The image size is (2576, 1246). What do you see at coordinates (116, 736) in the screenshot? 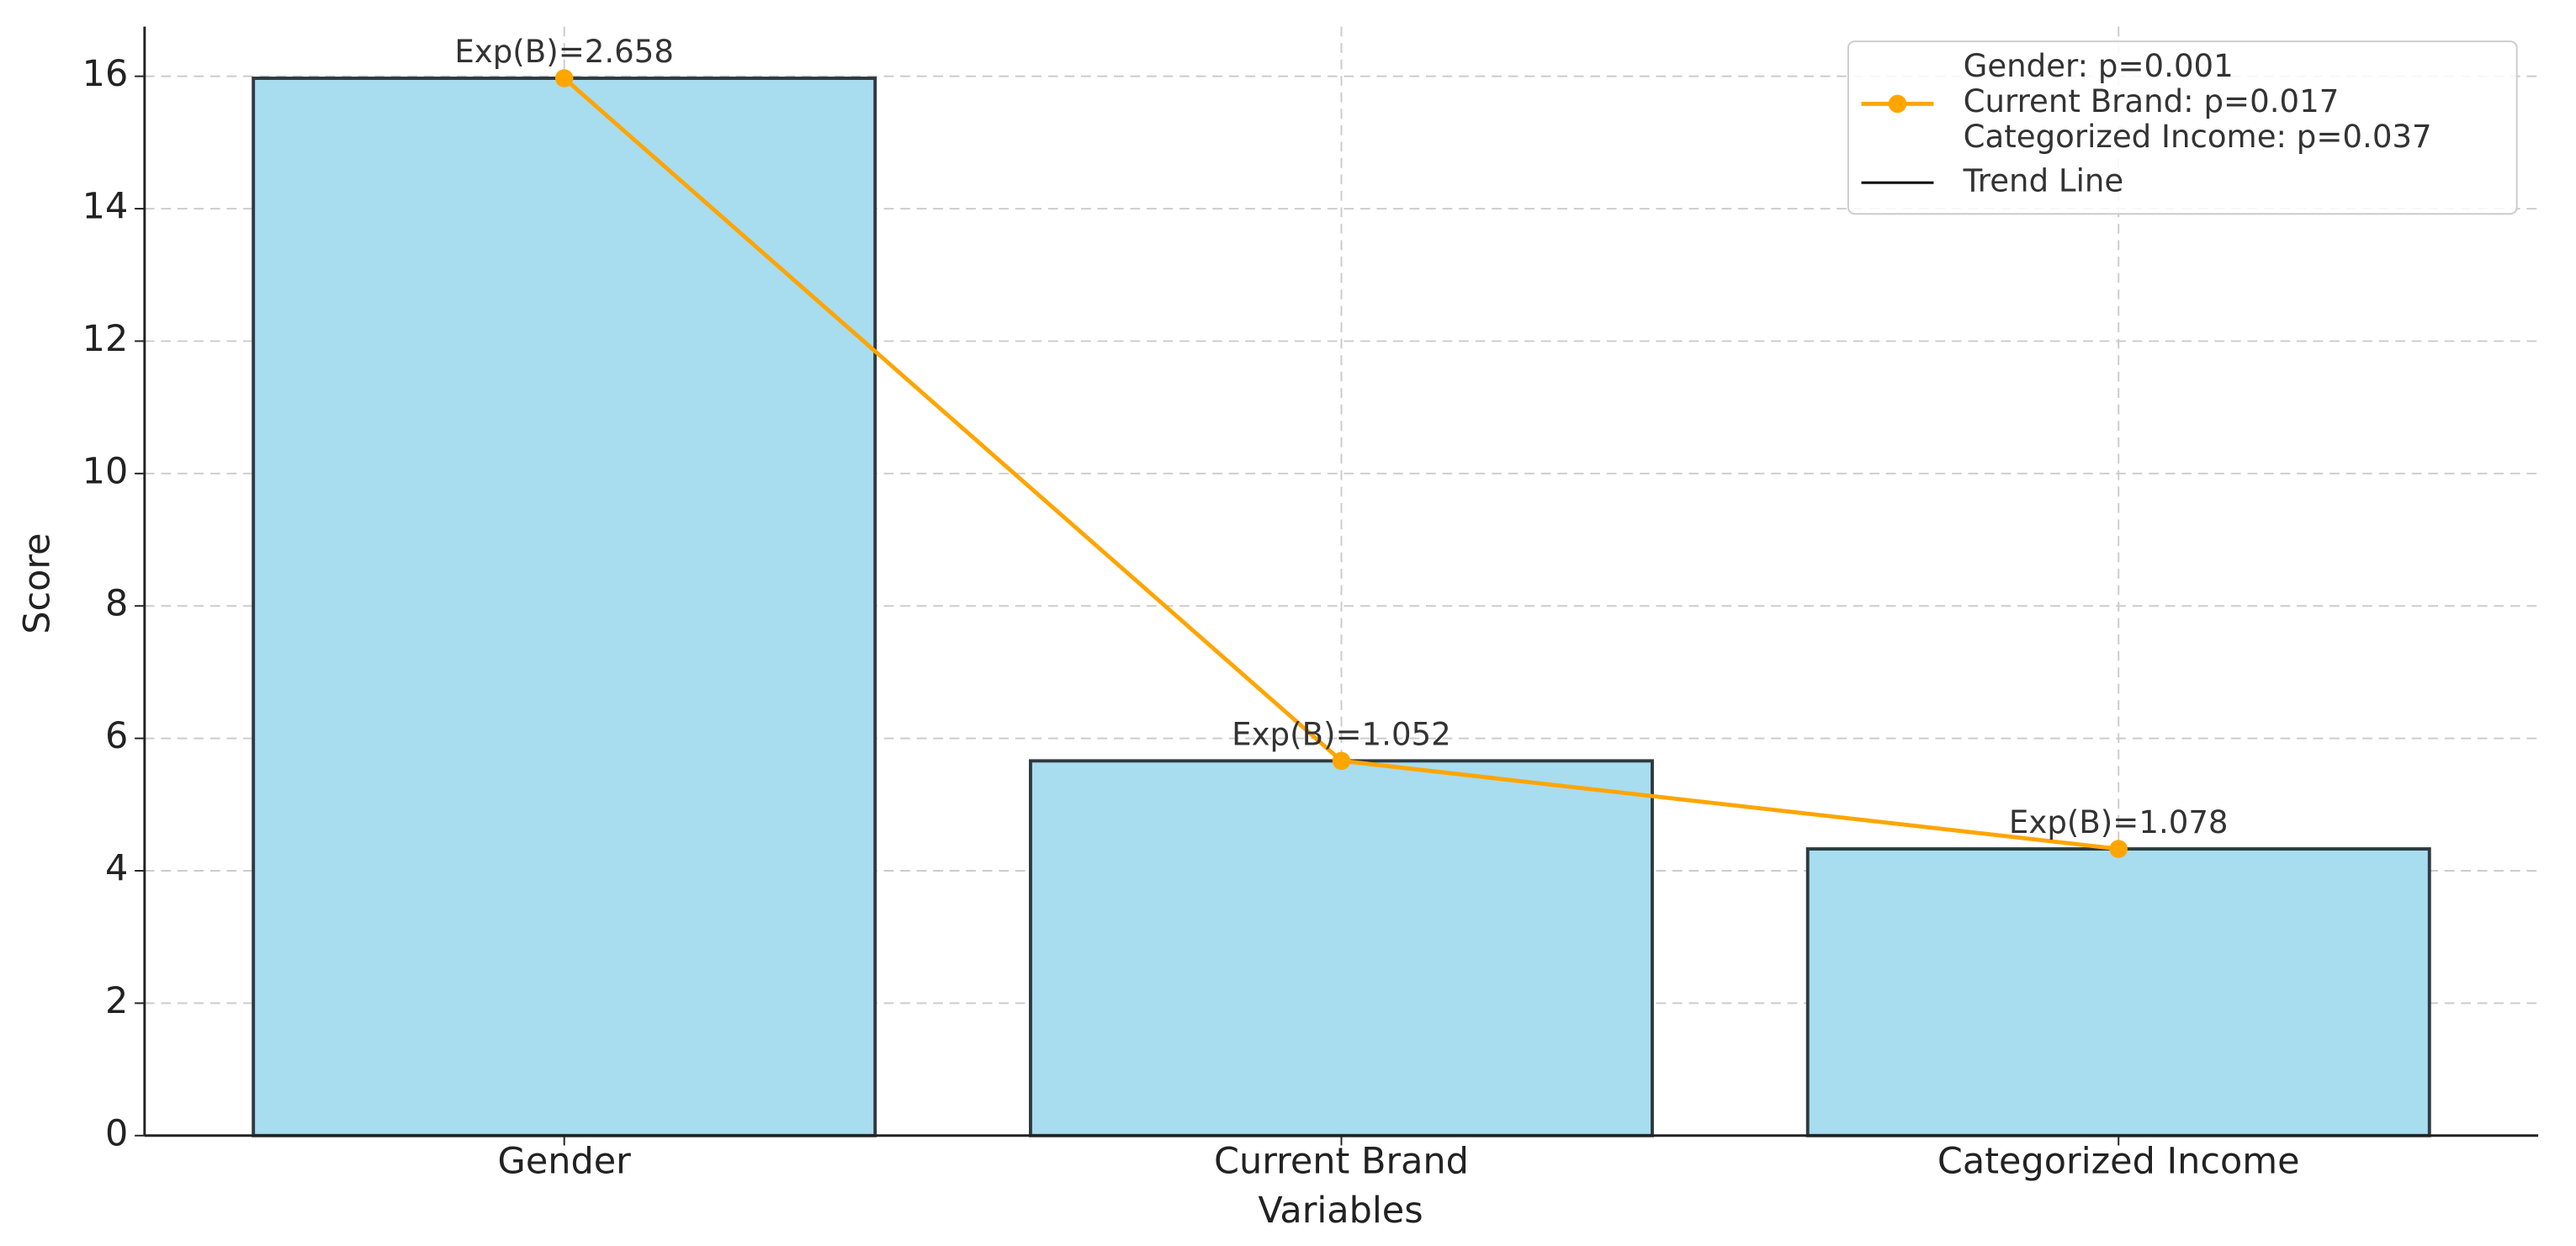
I see `y-tick-label: 6` at bounding box center [116, 736].